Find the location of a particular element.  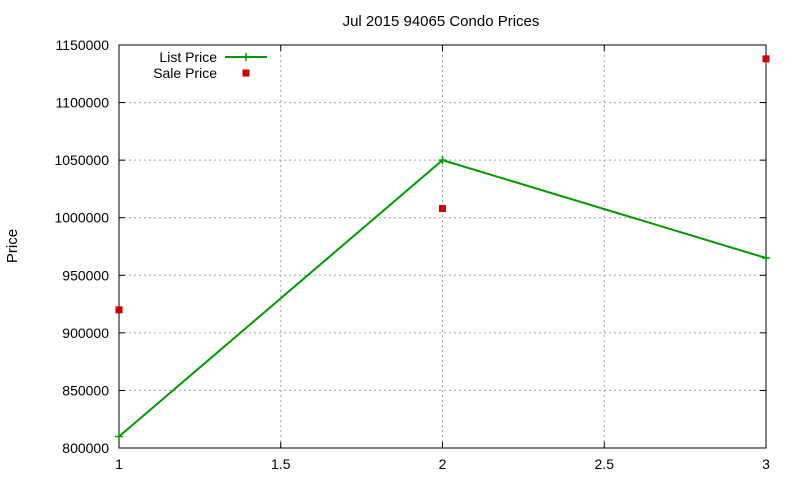

y-tick-label: 900000 is located at coordinates (85, 333).